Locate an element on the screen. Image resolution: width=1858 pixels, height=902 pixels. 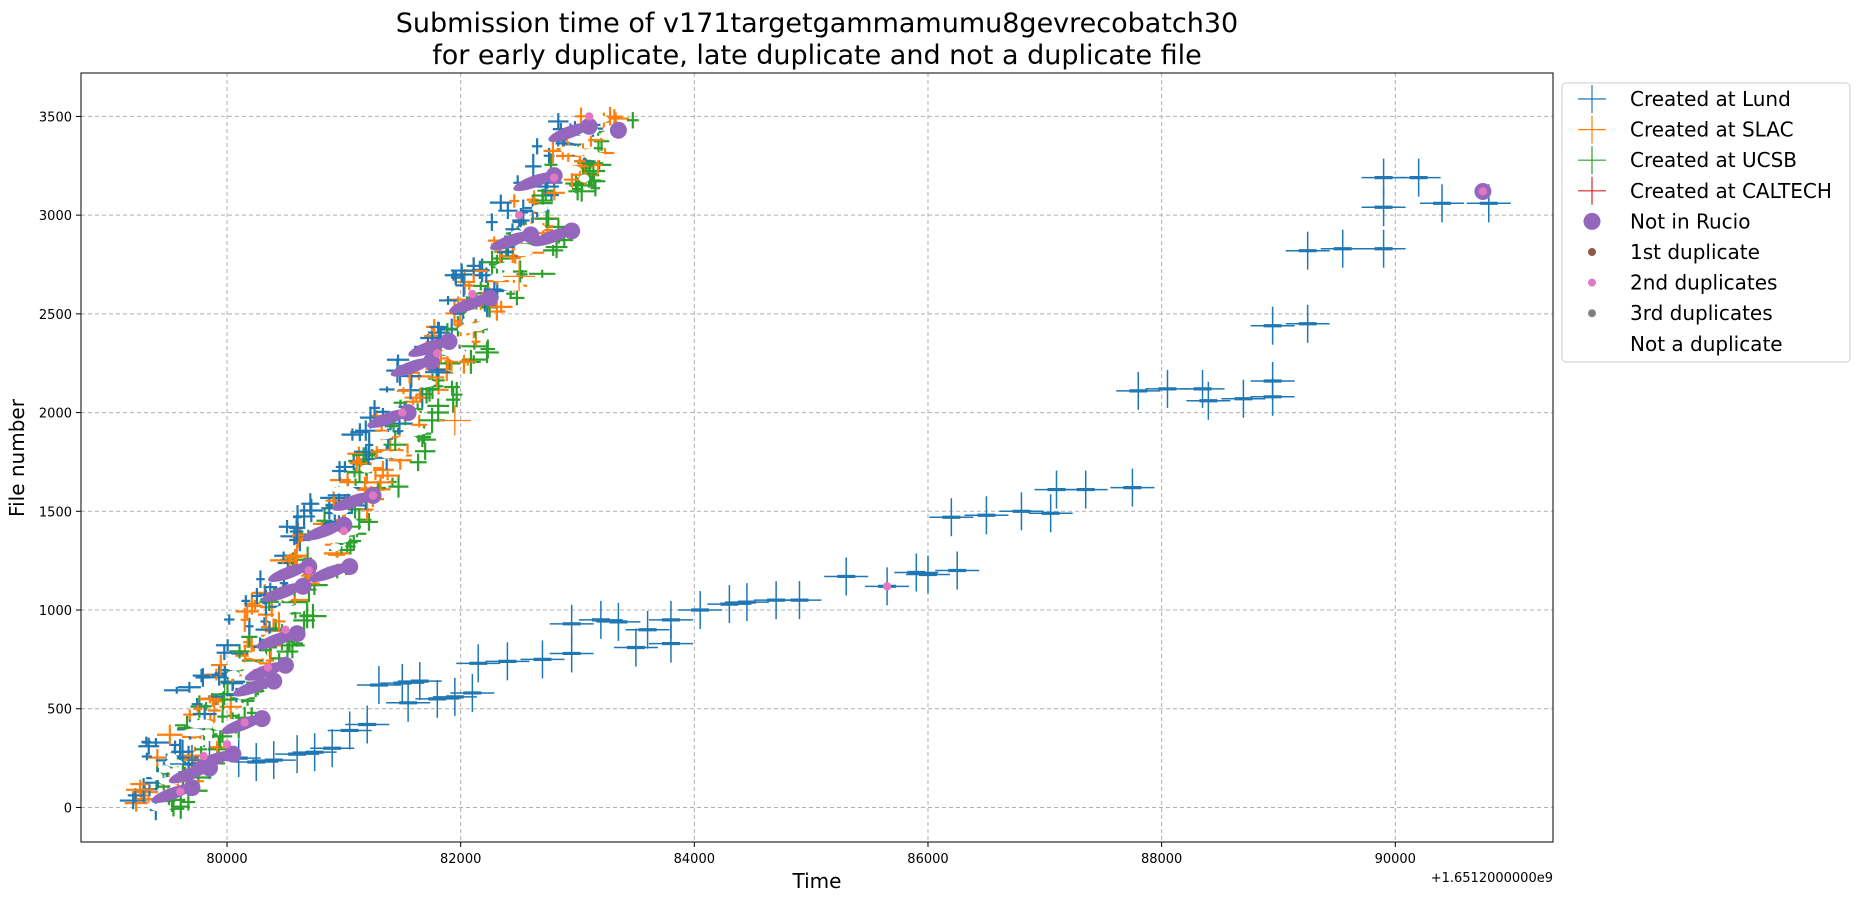
legend-entry: 1st duplicate is located at coordinates (1674, 252).